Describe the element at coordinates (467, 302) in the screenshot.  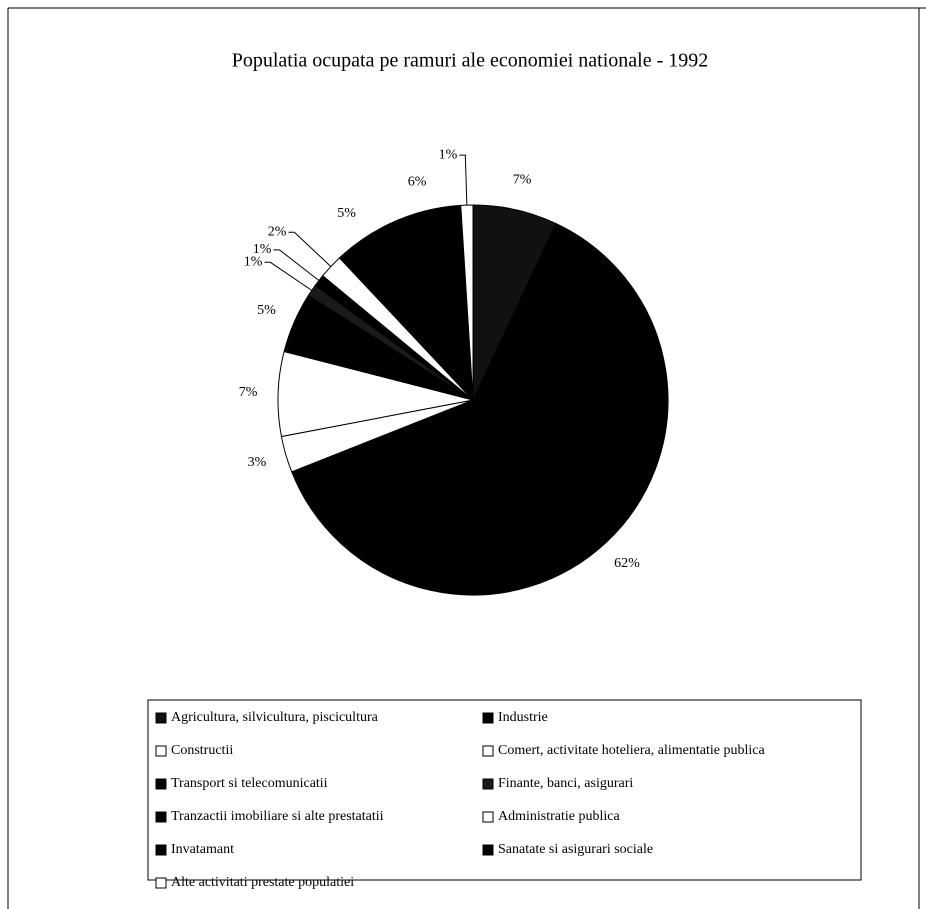
I see `pie-slice` at that location.